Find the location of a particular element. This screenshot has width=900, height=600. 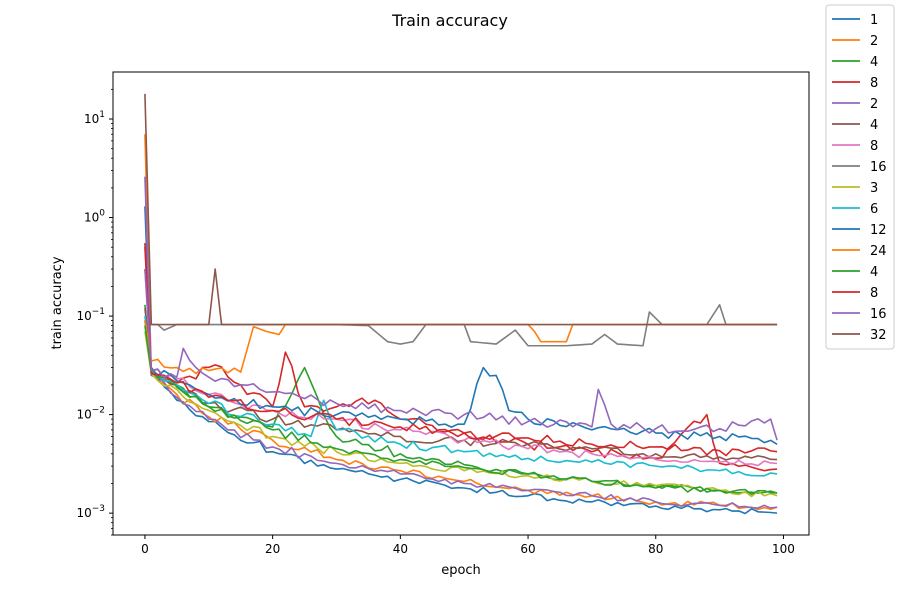

chart-title: Train accuracy is located at coordinates (449, 20).